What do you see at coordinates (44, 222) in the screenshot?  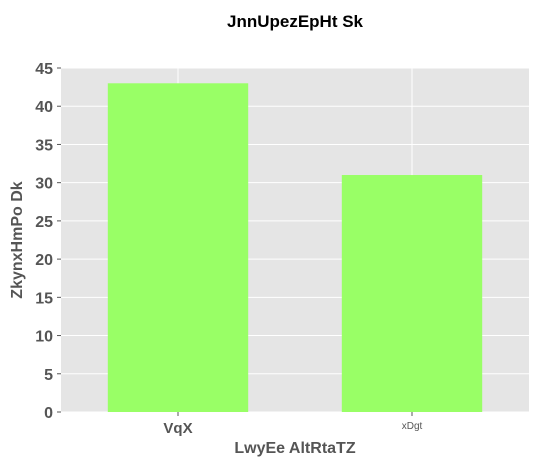 I see `y-tick-label: 25` at bounding box center [44, 222].